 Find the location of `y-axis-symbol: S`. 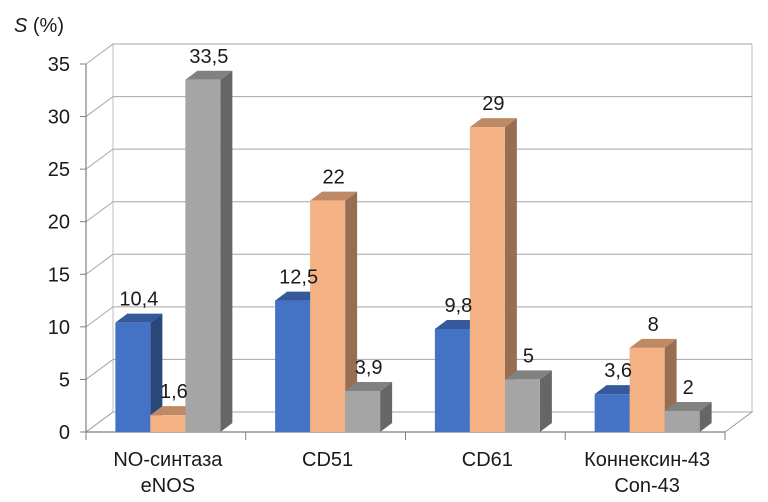

y-axis-symbol: S is located at coordinates (21, 26).